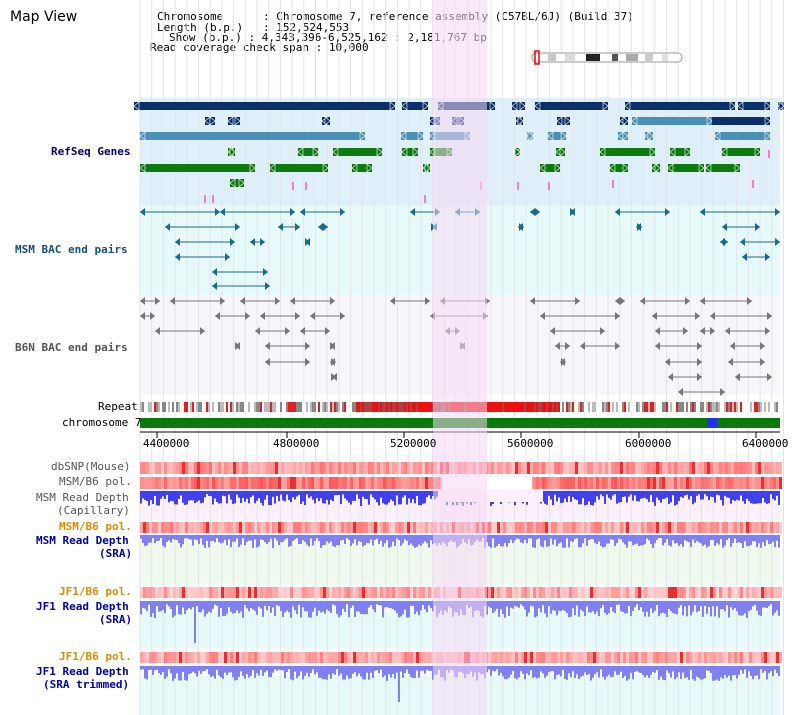 Image resolution: width=800 pixels, height=715 pixels. Describe the element at coordinates (91, 151) in the screenshot. I see `refseq-genes-label: RefSeq Genes` at that location.